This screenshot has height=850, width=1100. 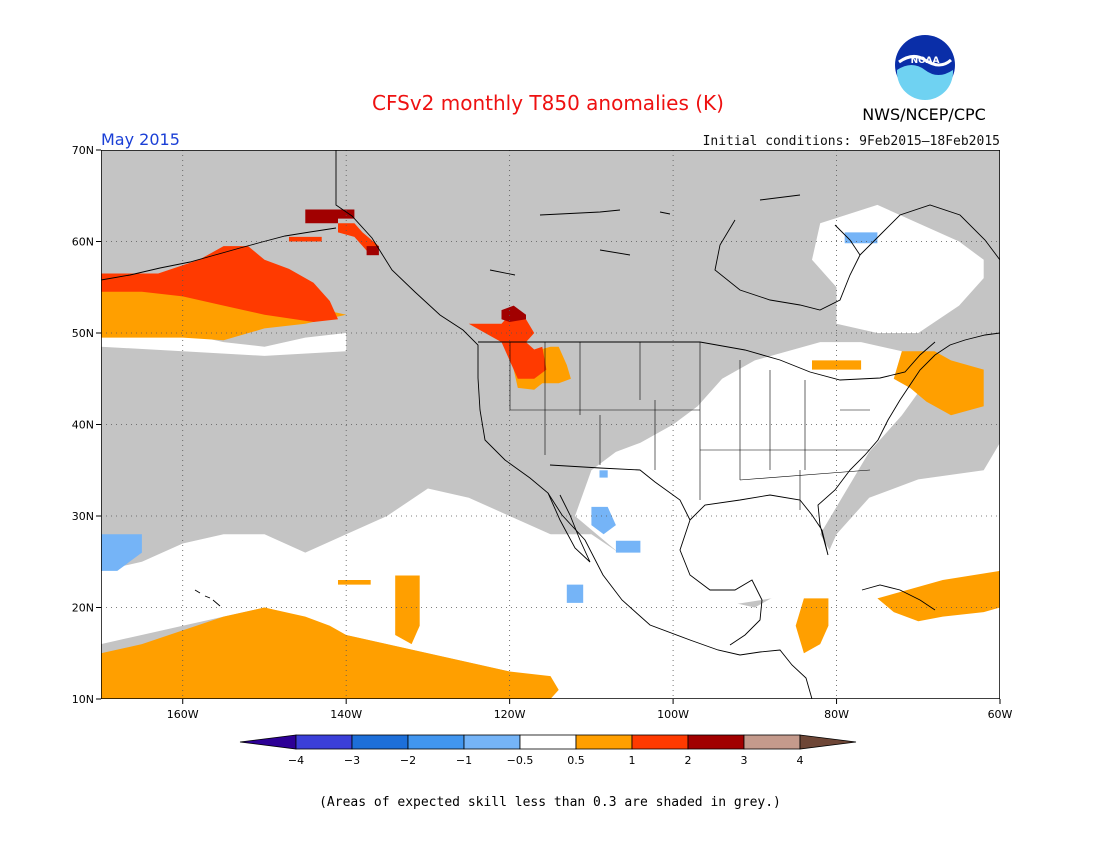 I want to click on border-us-mexico, so click(x=620, y=492).